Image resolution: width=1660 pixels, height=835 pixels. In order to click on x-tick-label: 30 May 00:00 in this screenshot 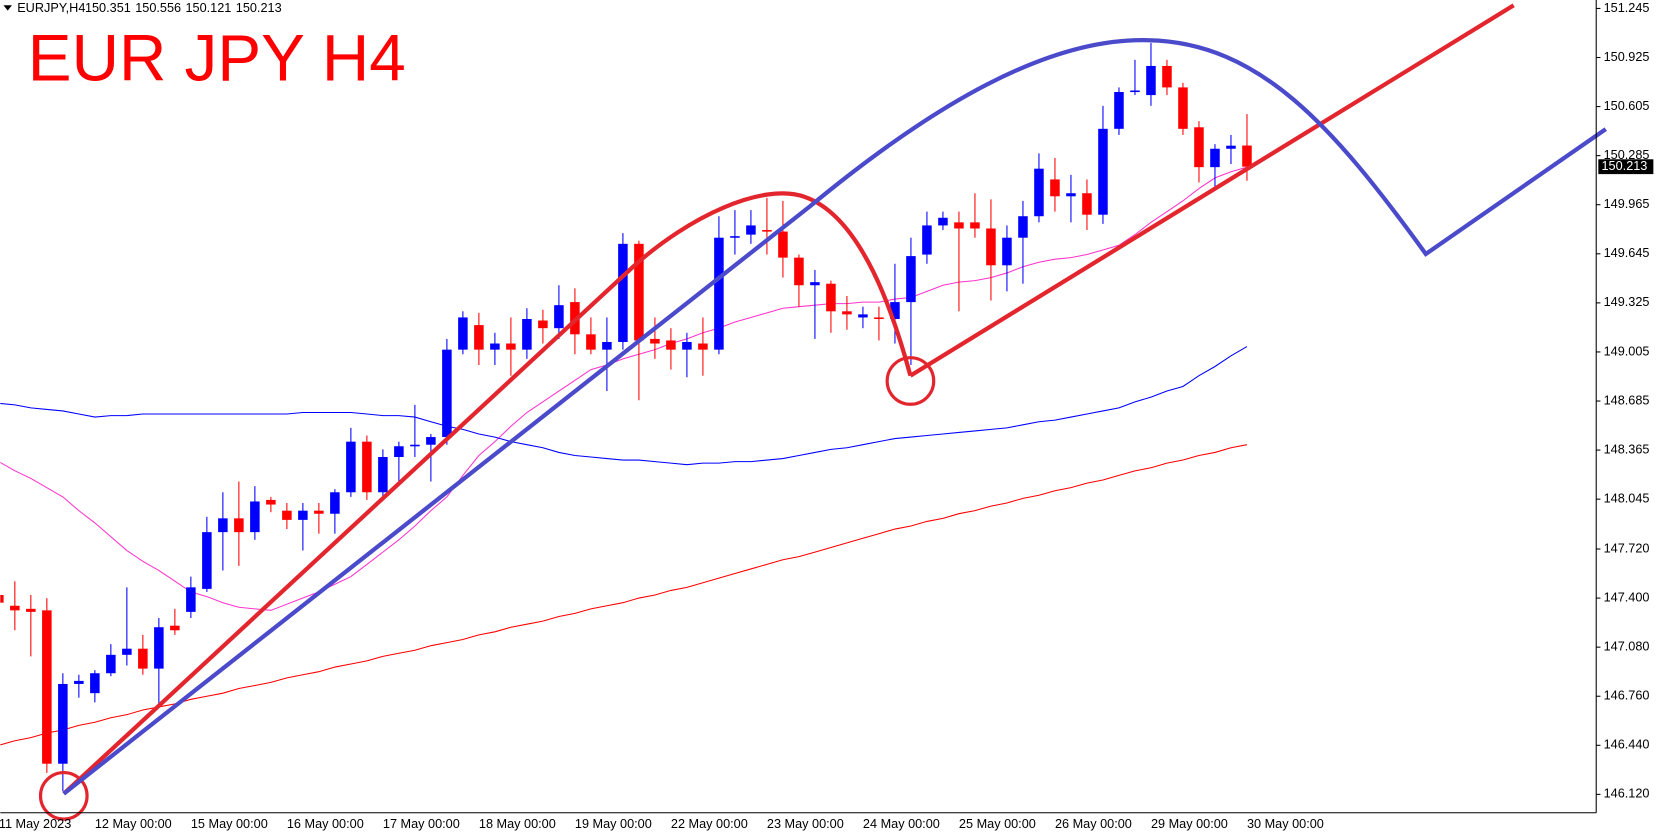, I will do `click(1285, 824)`.